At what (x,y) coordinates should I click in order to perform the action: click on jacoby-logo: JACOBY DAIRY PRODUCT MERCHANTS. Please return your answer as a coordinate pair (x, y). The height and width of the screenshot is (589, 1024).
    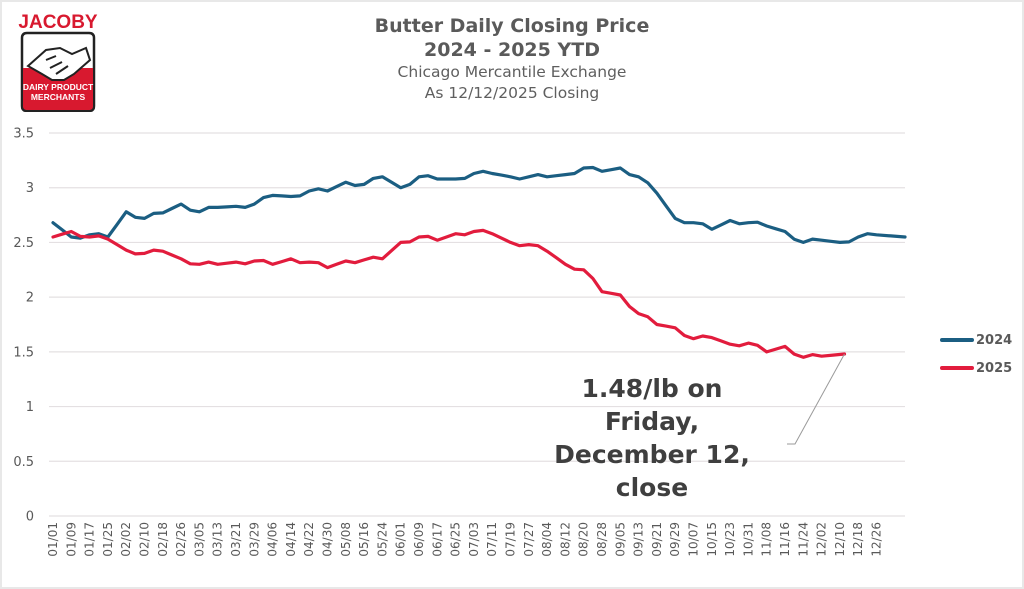
    Looking at the image, I should click on (58, 62).